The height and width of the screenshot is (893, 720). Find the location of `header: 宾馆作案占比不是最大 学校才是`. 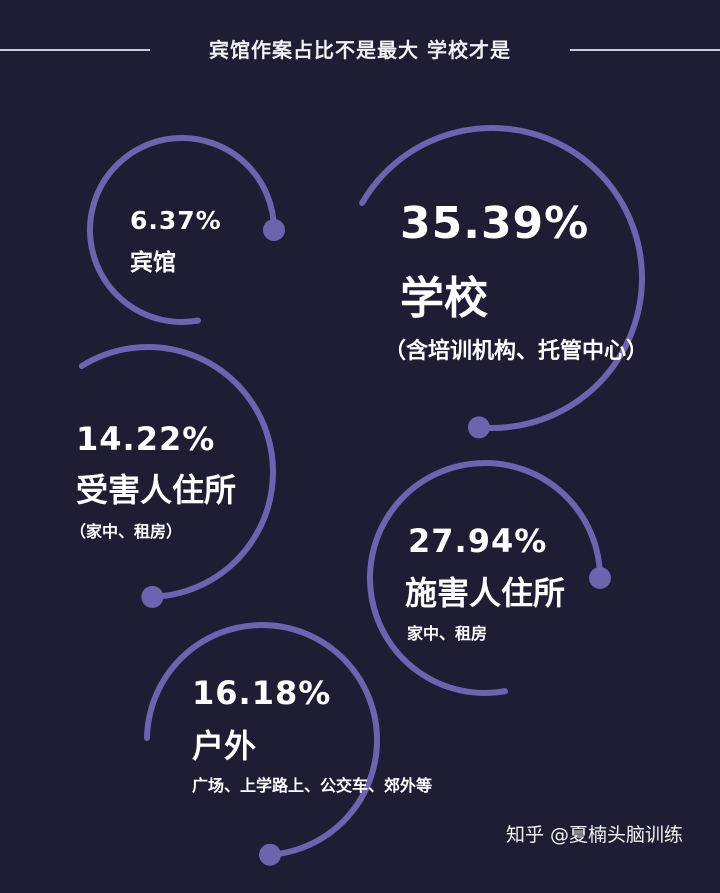

header: 宾馆作案占比不是最大 学校才是 is located at coordinates (360, 50).